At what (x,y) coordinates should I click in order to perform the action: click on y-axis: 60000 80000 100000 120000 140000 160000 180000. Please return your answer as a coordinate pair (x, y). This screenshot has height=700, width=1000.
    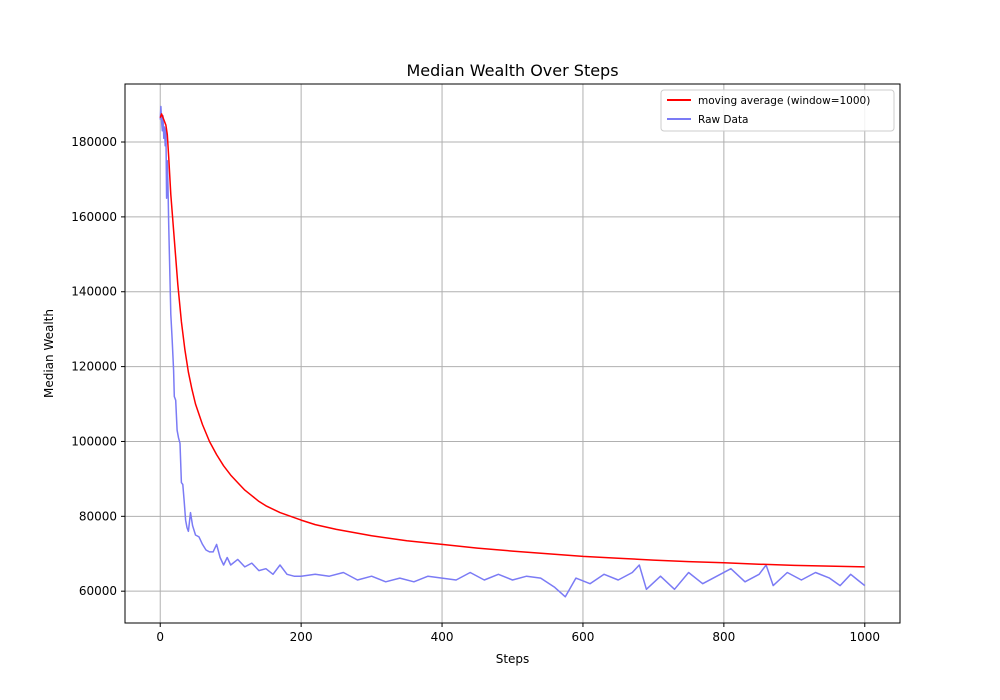
    Looking at the image, I should click on (98, 366).